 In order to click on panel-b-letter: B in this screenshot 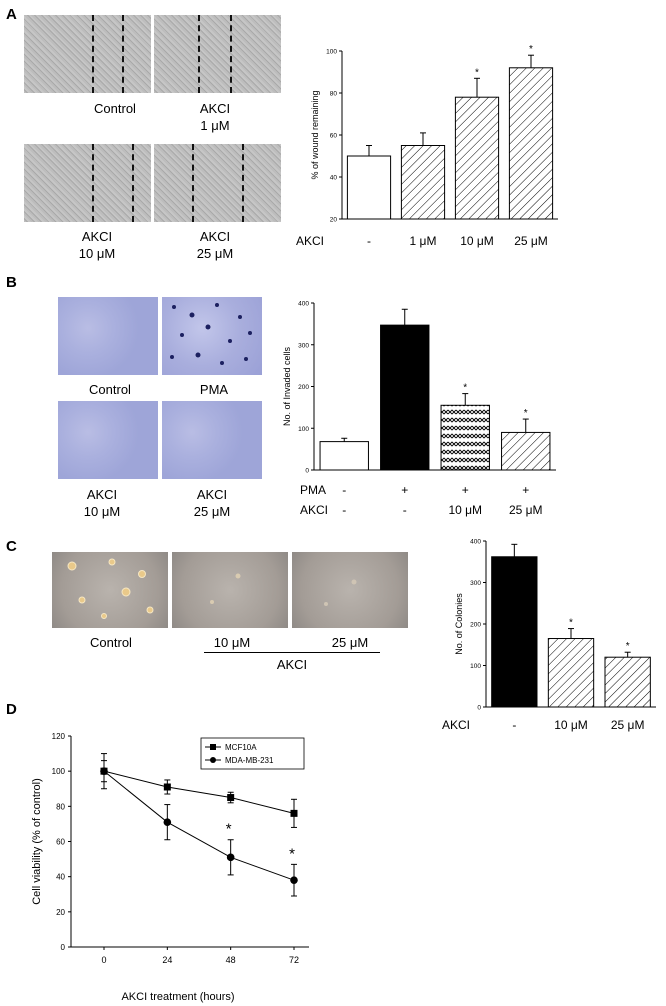, I will do `click(11, 282)`.